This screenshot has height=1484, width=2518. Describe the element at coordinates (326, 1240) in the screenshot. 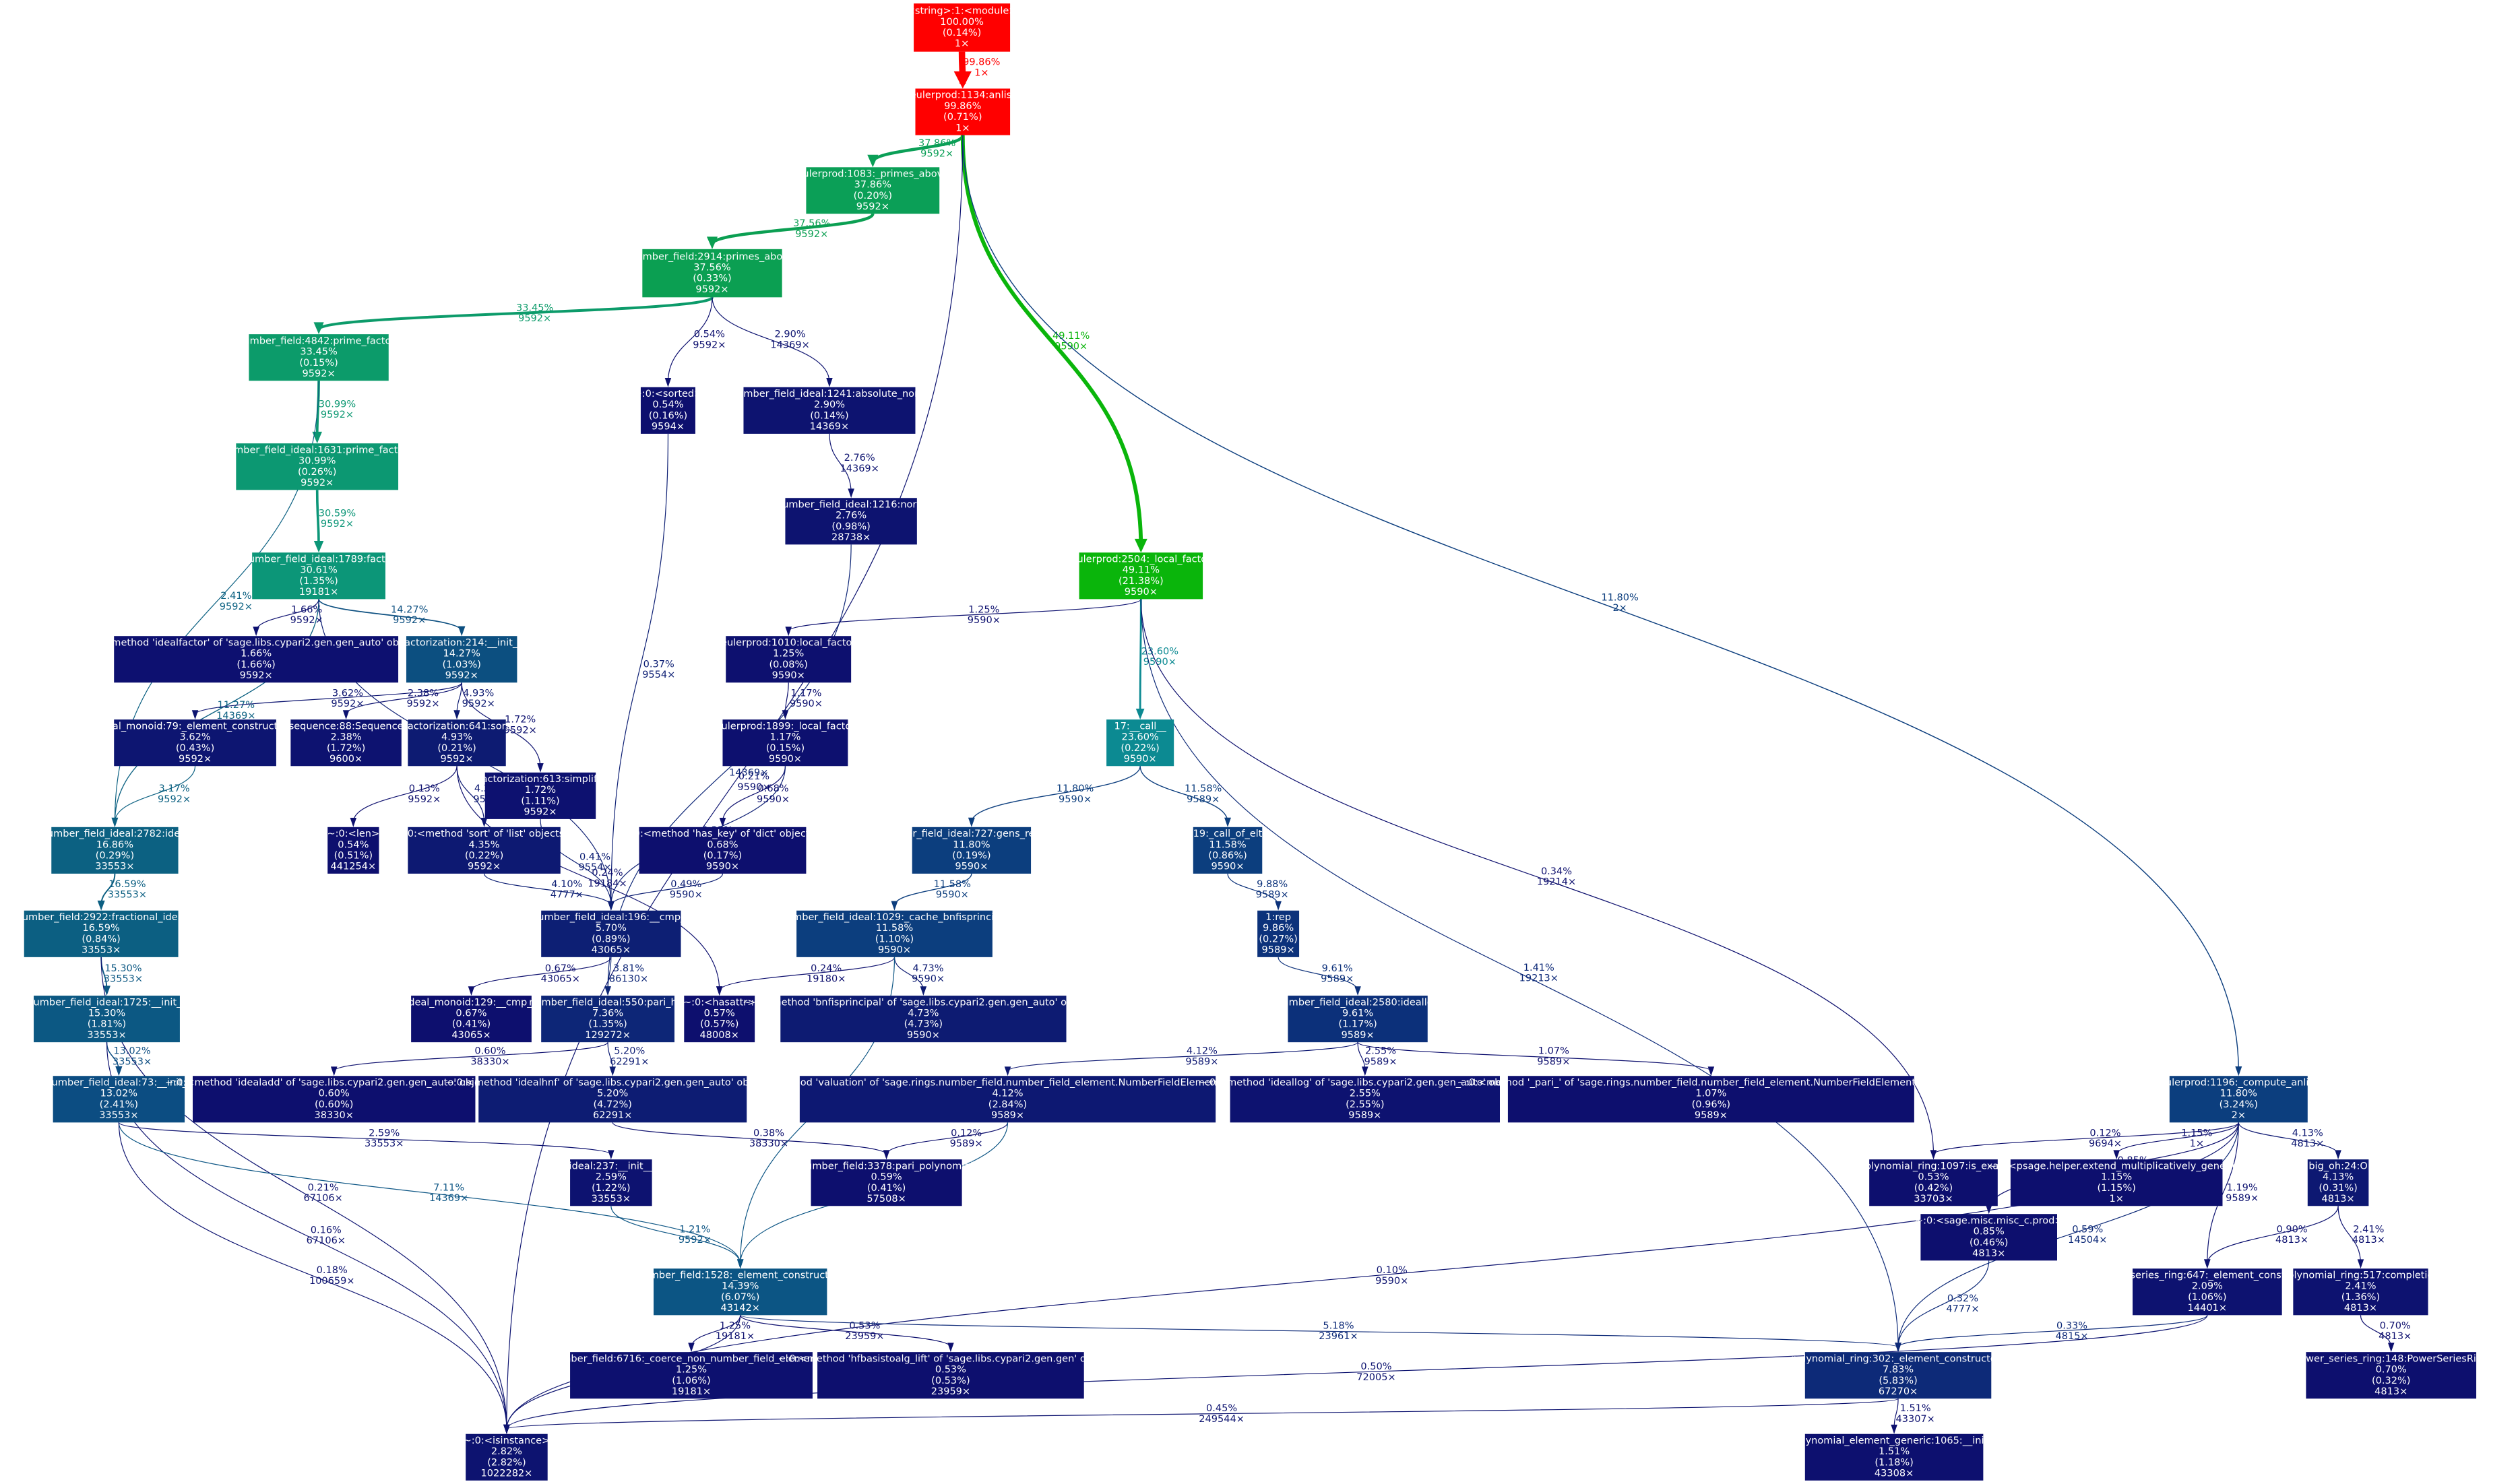

I see `edge-label: 67106×` at that location.